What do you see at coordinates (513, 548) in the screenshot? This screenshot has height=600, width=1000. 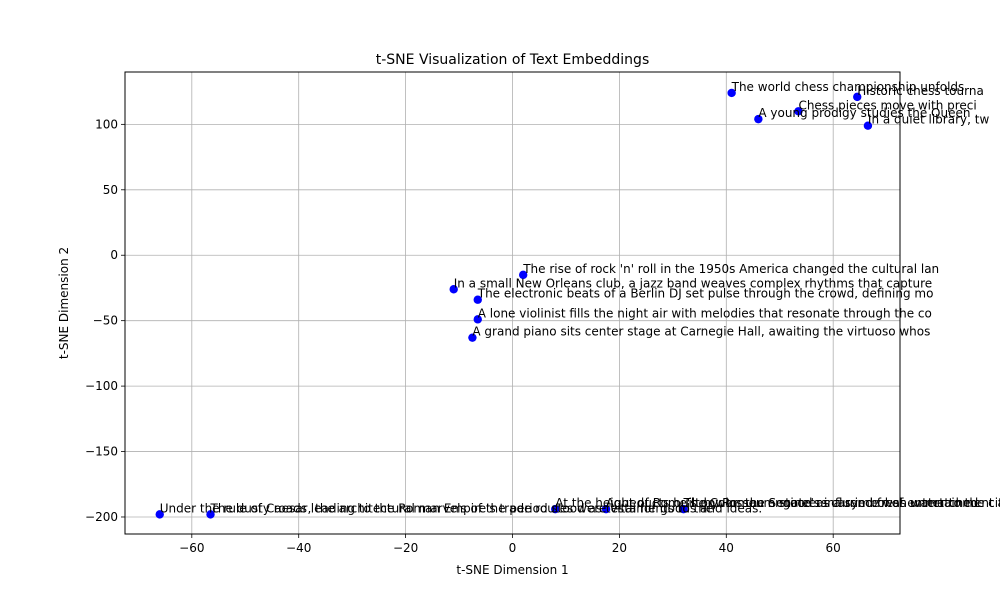 I see `x-tick-label: 0` at bounding box center [513, 548].